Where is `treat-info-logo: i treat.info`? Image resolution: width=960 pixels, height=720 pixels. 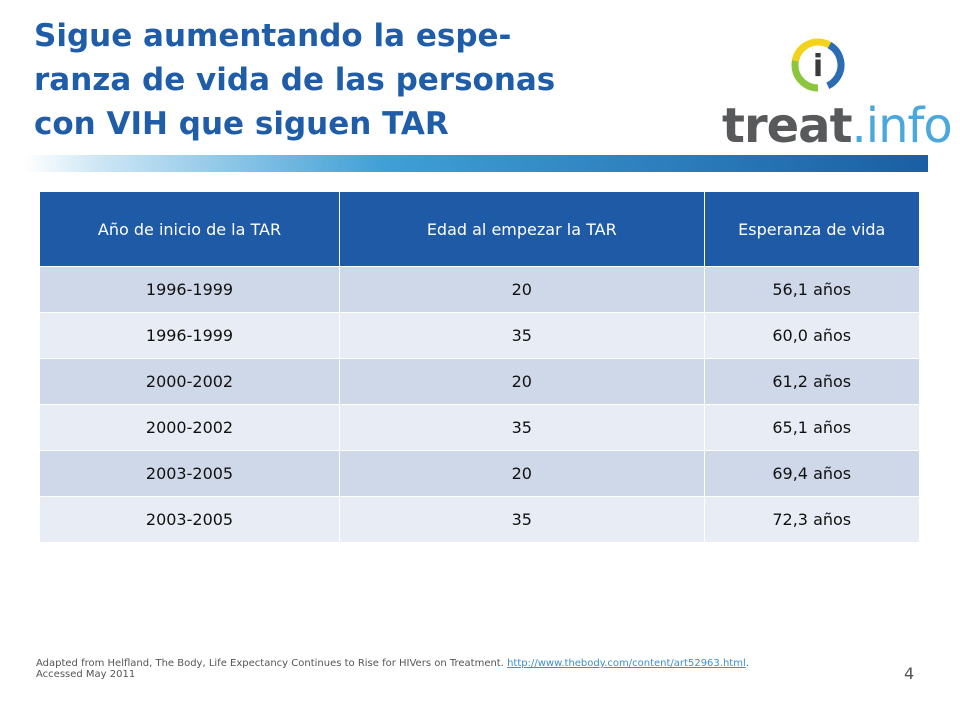 treat-info-logo: i treat.info is located at coordinates (837, 95).